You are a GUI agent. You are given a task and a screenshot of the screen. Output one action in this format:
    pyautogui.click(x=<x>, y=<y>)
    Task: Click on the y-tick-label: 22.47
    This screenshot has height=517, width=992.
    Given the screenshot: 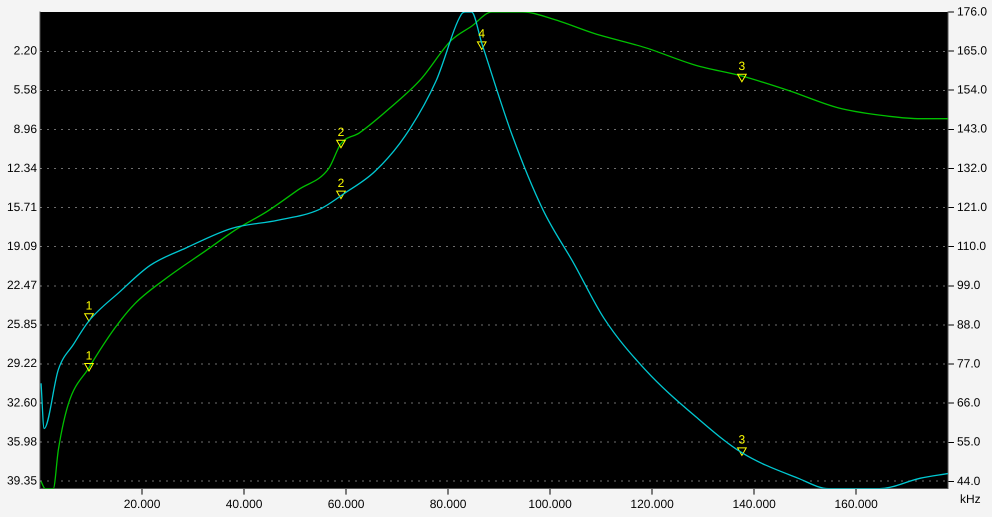 What is the action you would take?
    pyautogui.click(x=22, y=285)
    